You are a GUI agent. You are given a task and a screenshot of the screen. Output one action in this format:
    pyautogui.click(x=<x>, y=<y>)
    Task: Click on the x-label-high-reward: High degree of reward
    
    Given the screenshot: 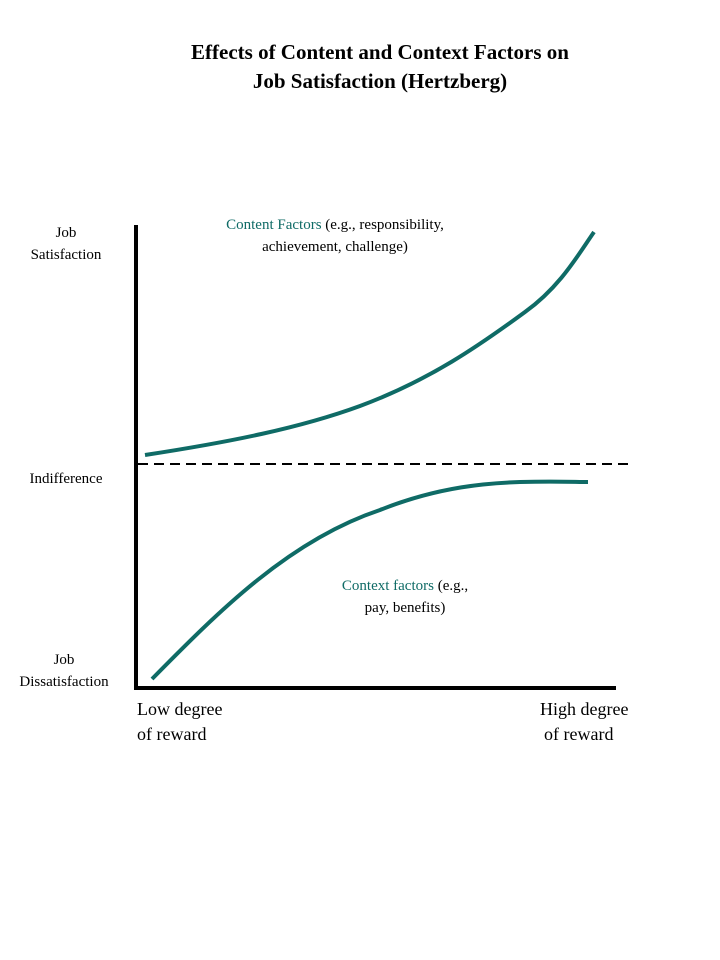 What is the action you would take?
    pyautogui.click(x=584, y=721)
    